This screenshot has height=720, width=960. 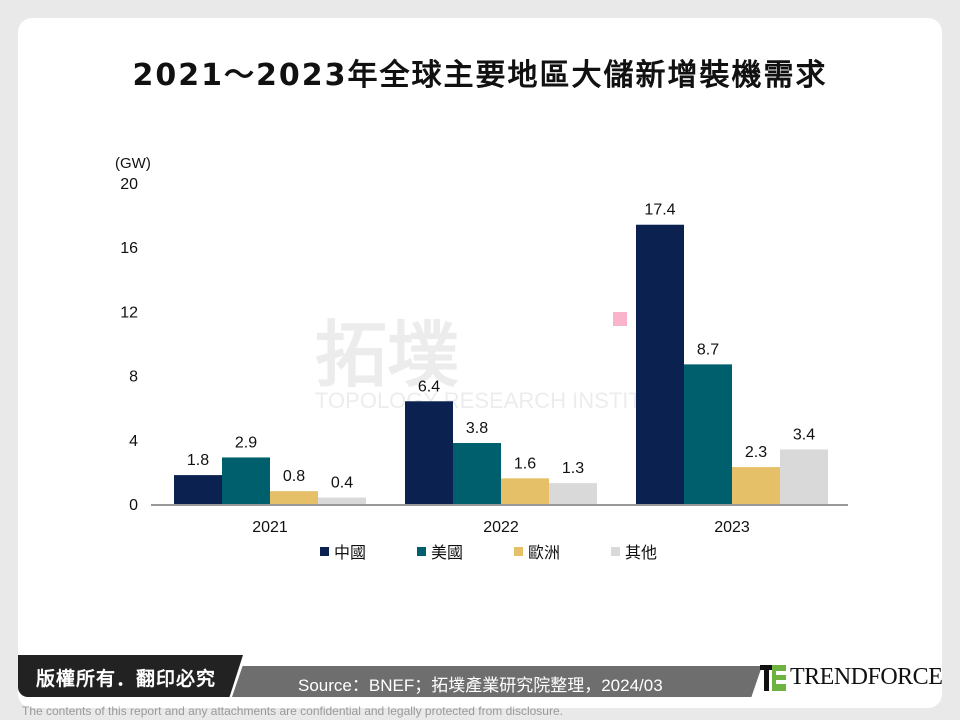 What do you see at coordinates (133, 505) in the screenshot?
I see `y-tick-label: 0` at bounding box center [133, 505].